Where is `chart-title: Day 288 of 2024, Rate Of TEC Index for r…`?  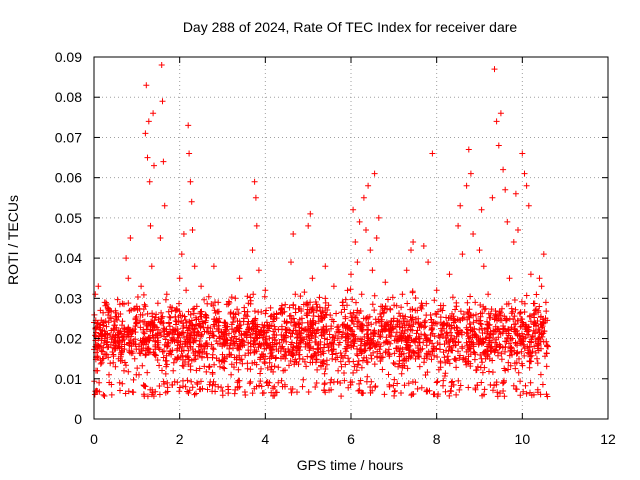
chart-title: Day 288 of 2024, Rate Of TEC Index for r… is located at coordinates (350, 27).